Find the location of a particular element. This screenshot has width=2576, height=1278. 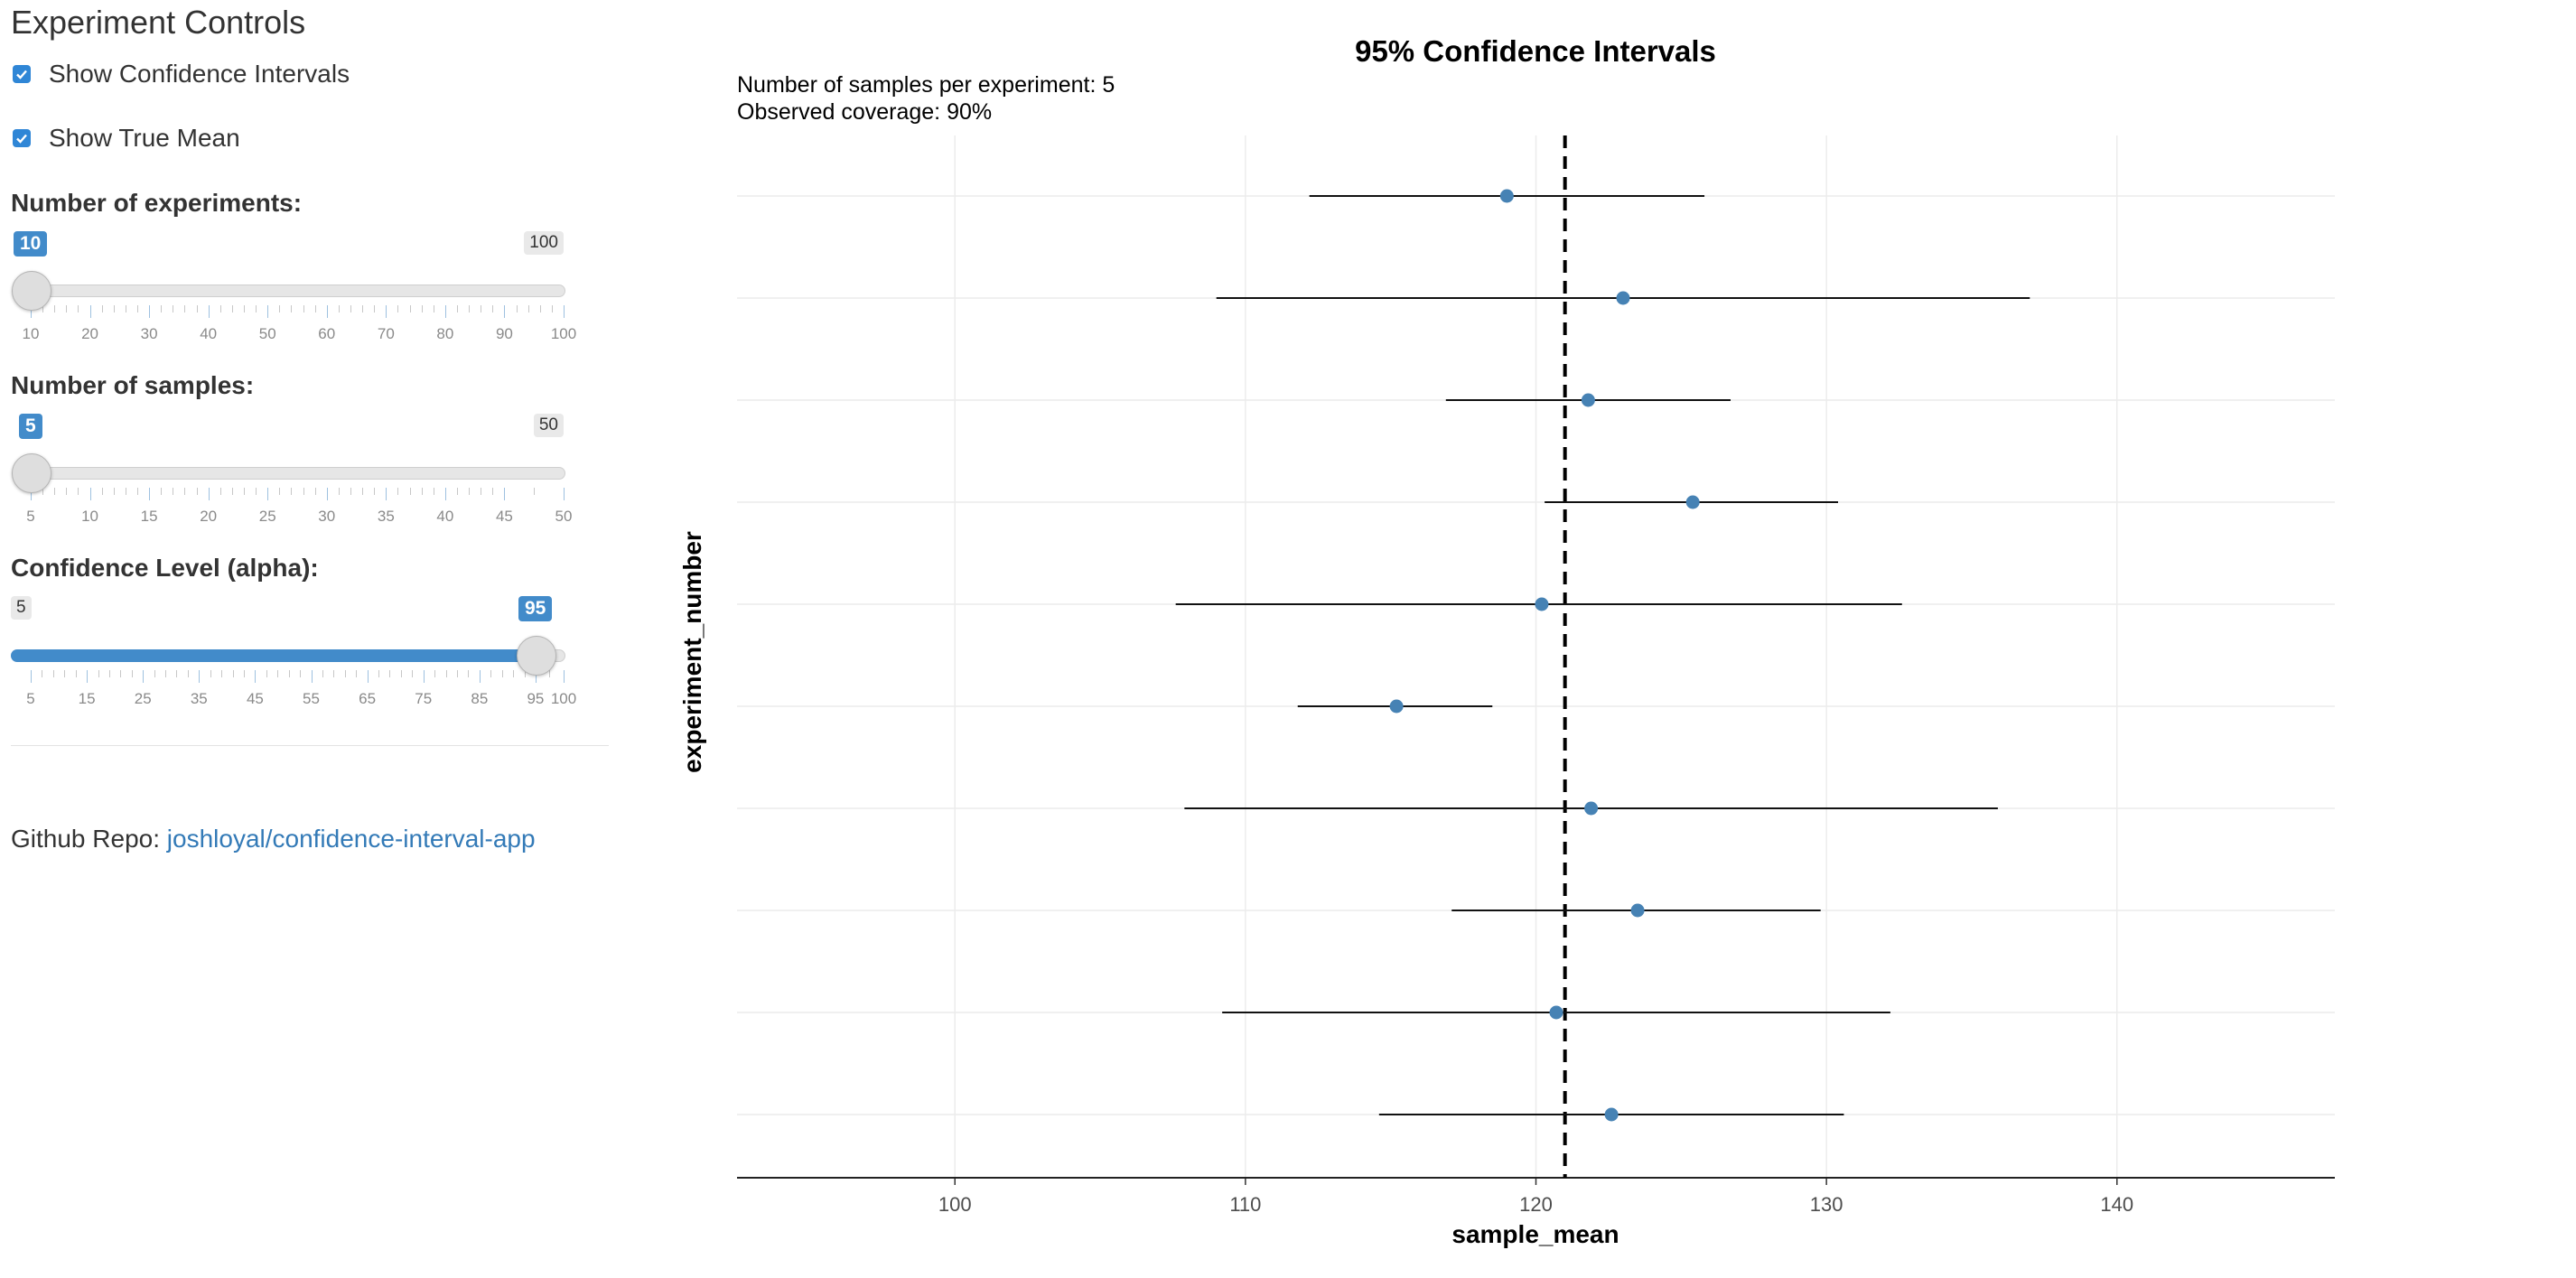

experiments-slider: 100 10 10 20 30 40 50 60 70 80 90 100 is located at coordinates (294, 287).